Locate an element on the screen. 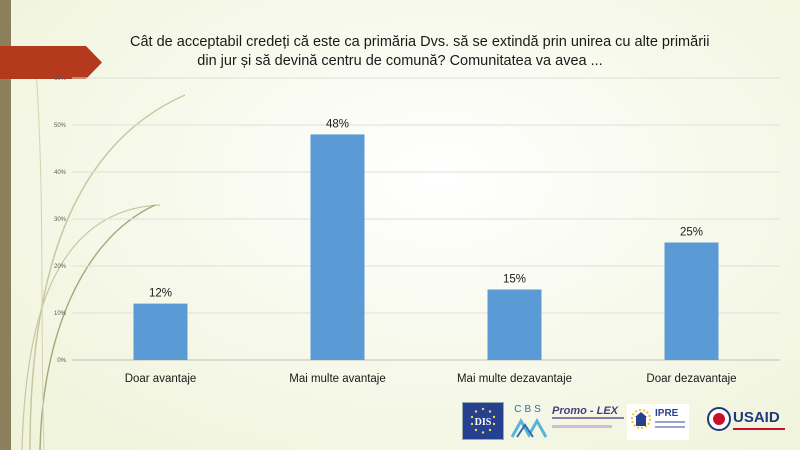  ipre-logo-text: IPRE is located at coordinates (667, 413).